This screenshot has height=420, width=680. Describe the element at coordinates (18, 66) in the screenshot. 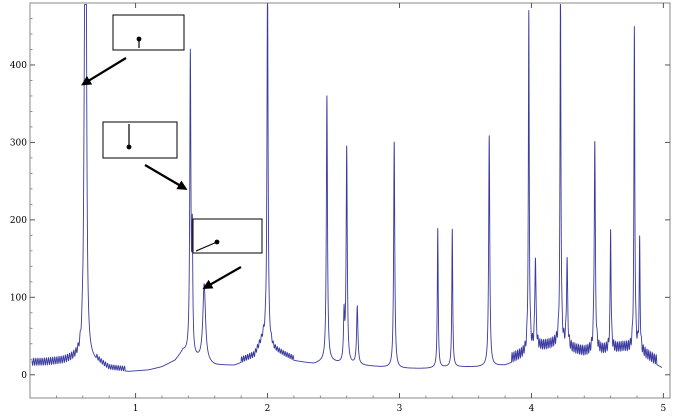

I see `y-tick-label: 400` at that location.